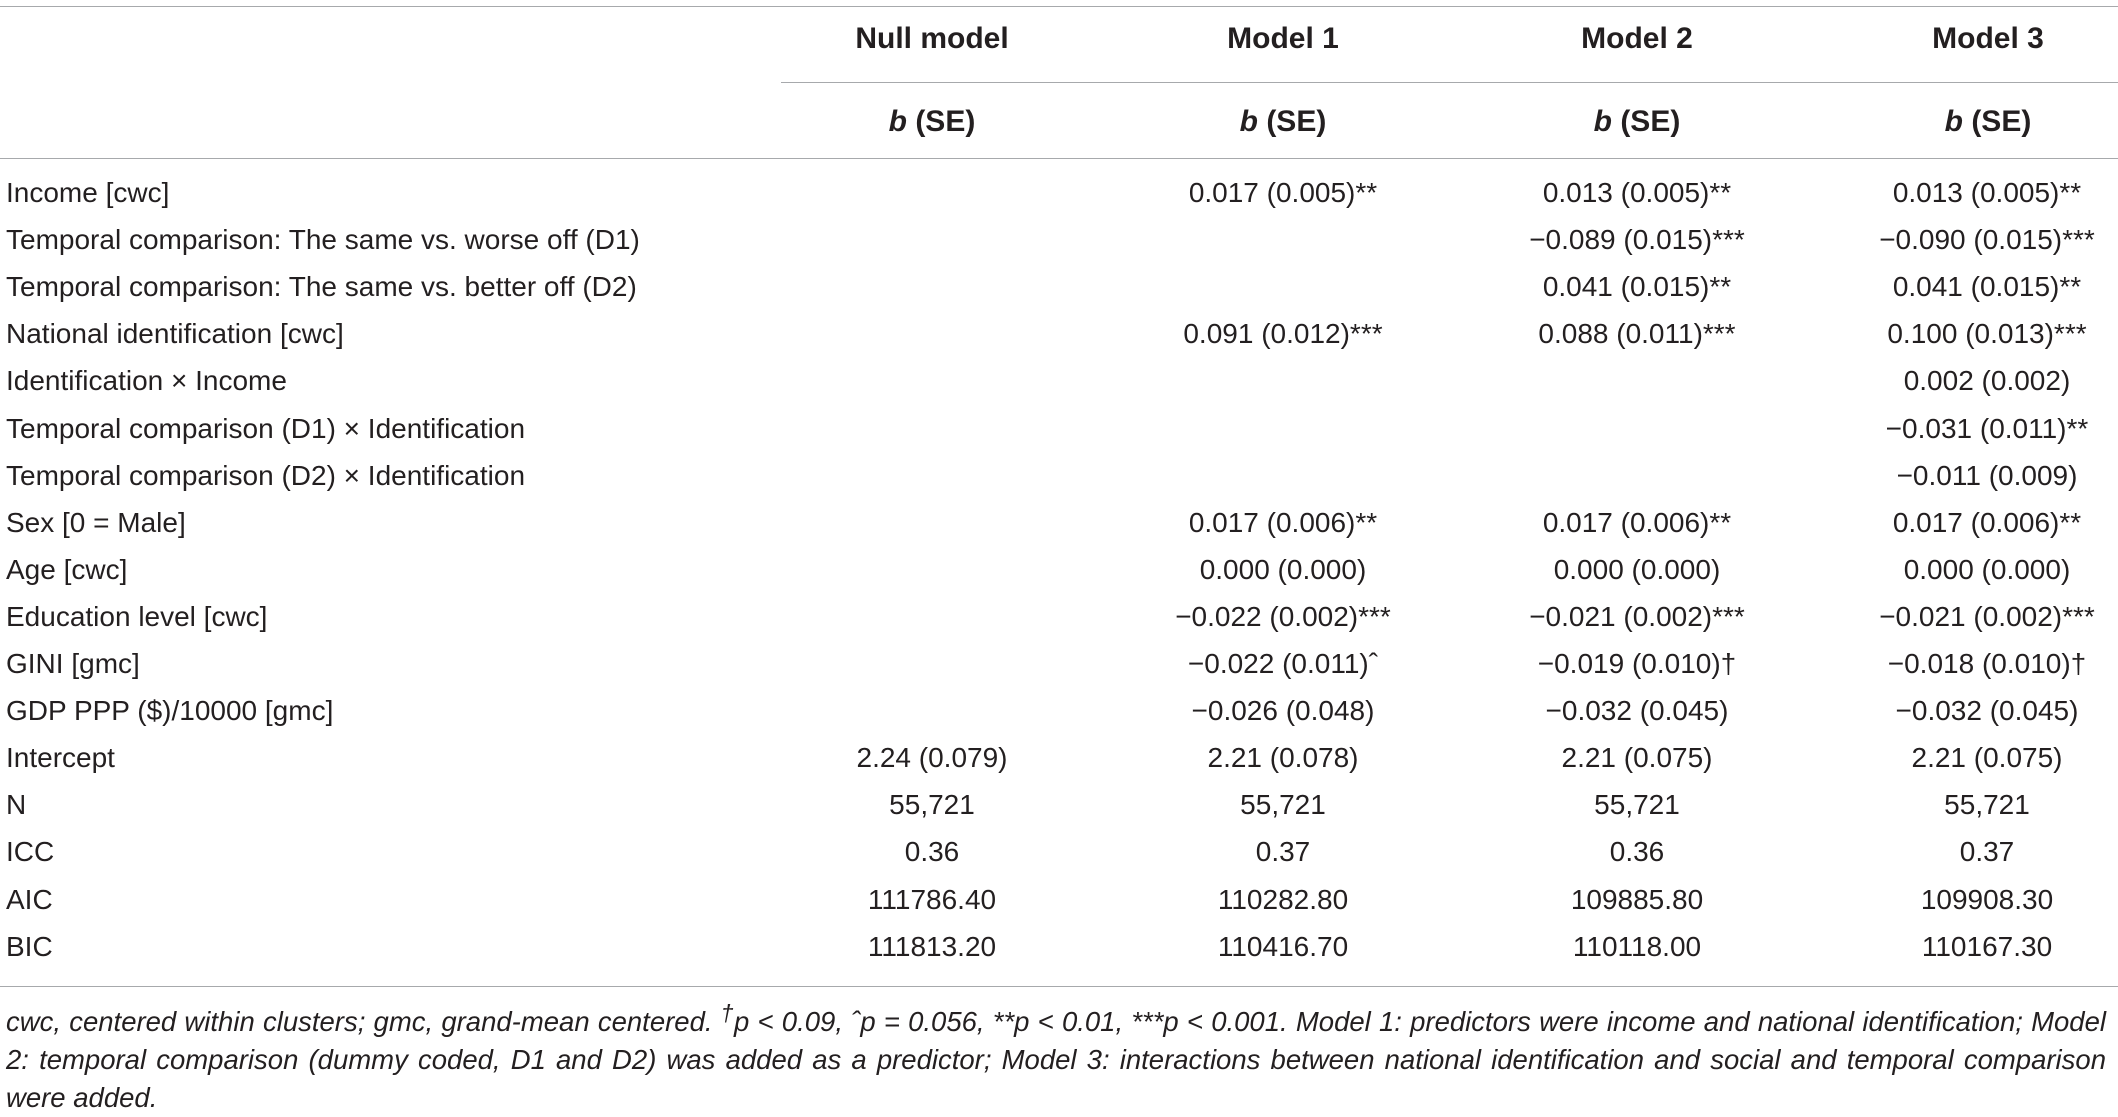 The width and height of the screenshot is (2118, 1117). I want to click on row-label: GINI [gmc], so click(73, 663).